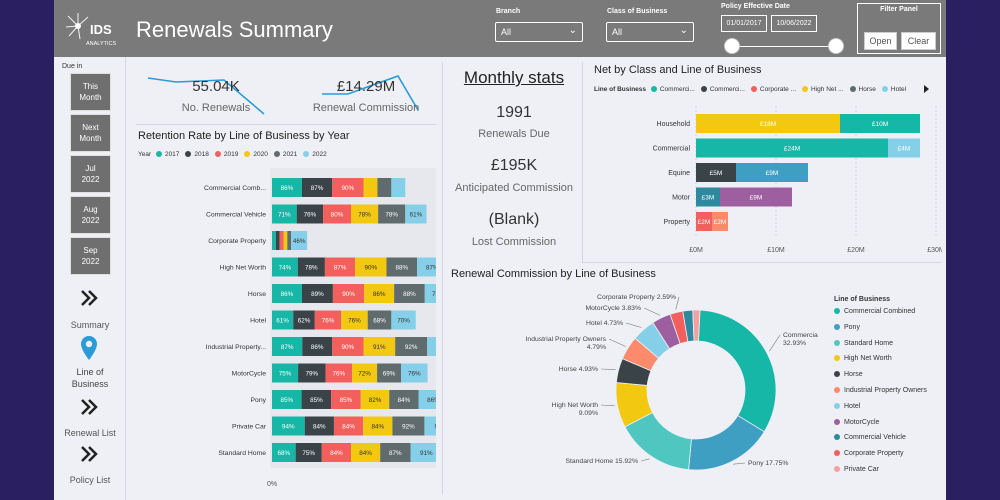  I want to click on slicer-next-month: Next Month, so click(90, 133).